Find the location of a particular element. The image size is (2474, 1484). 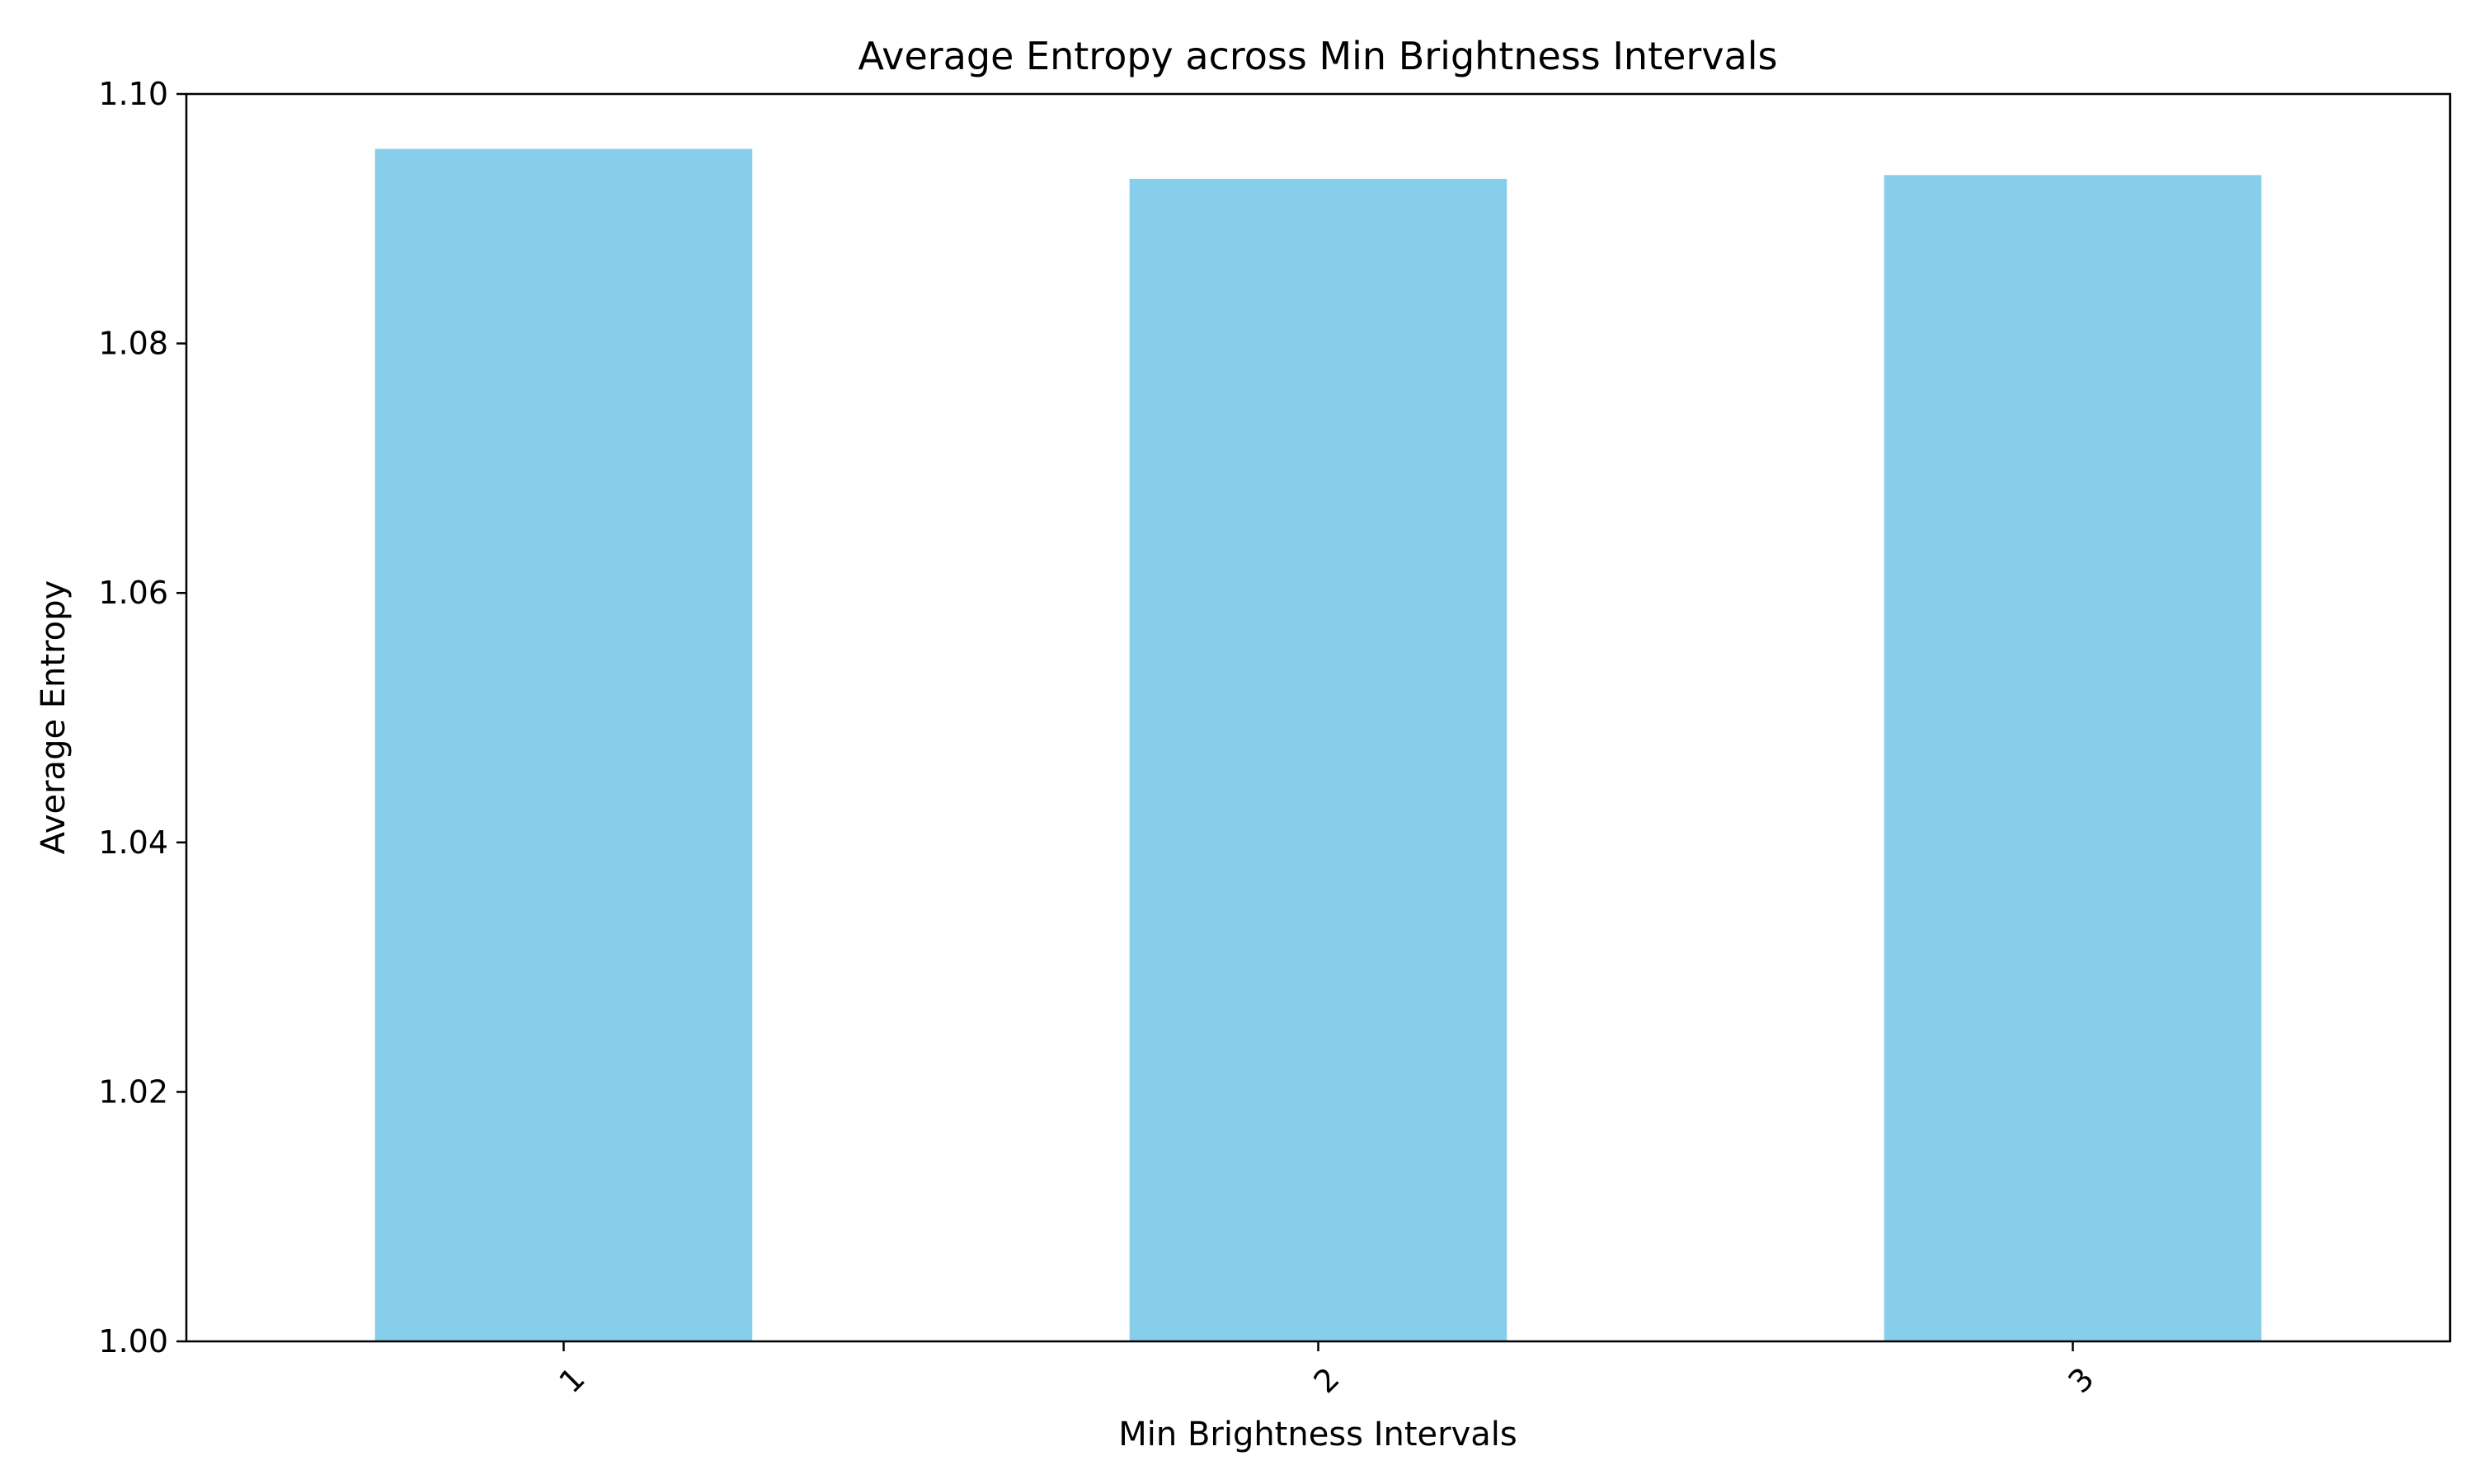

y-tick-label: 1.10 is located at coordinates (133, 94).